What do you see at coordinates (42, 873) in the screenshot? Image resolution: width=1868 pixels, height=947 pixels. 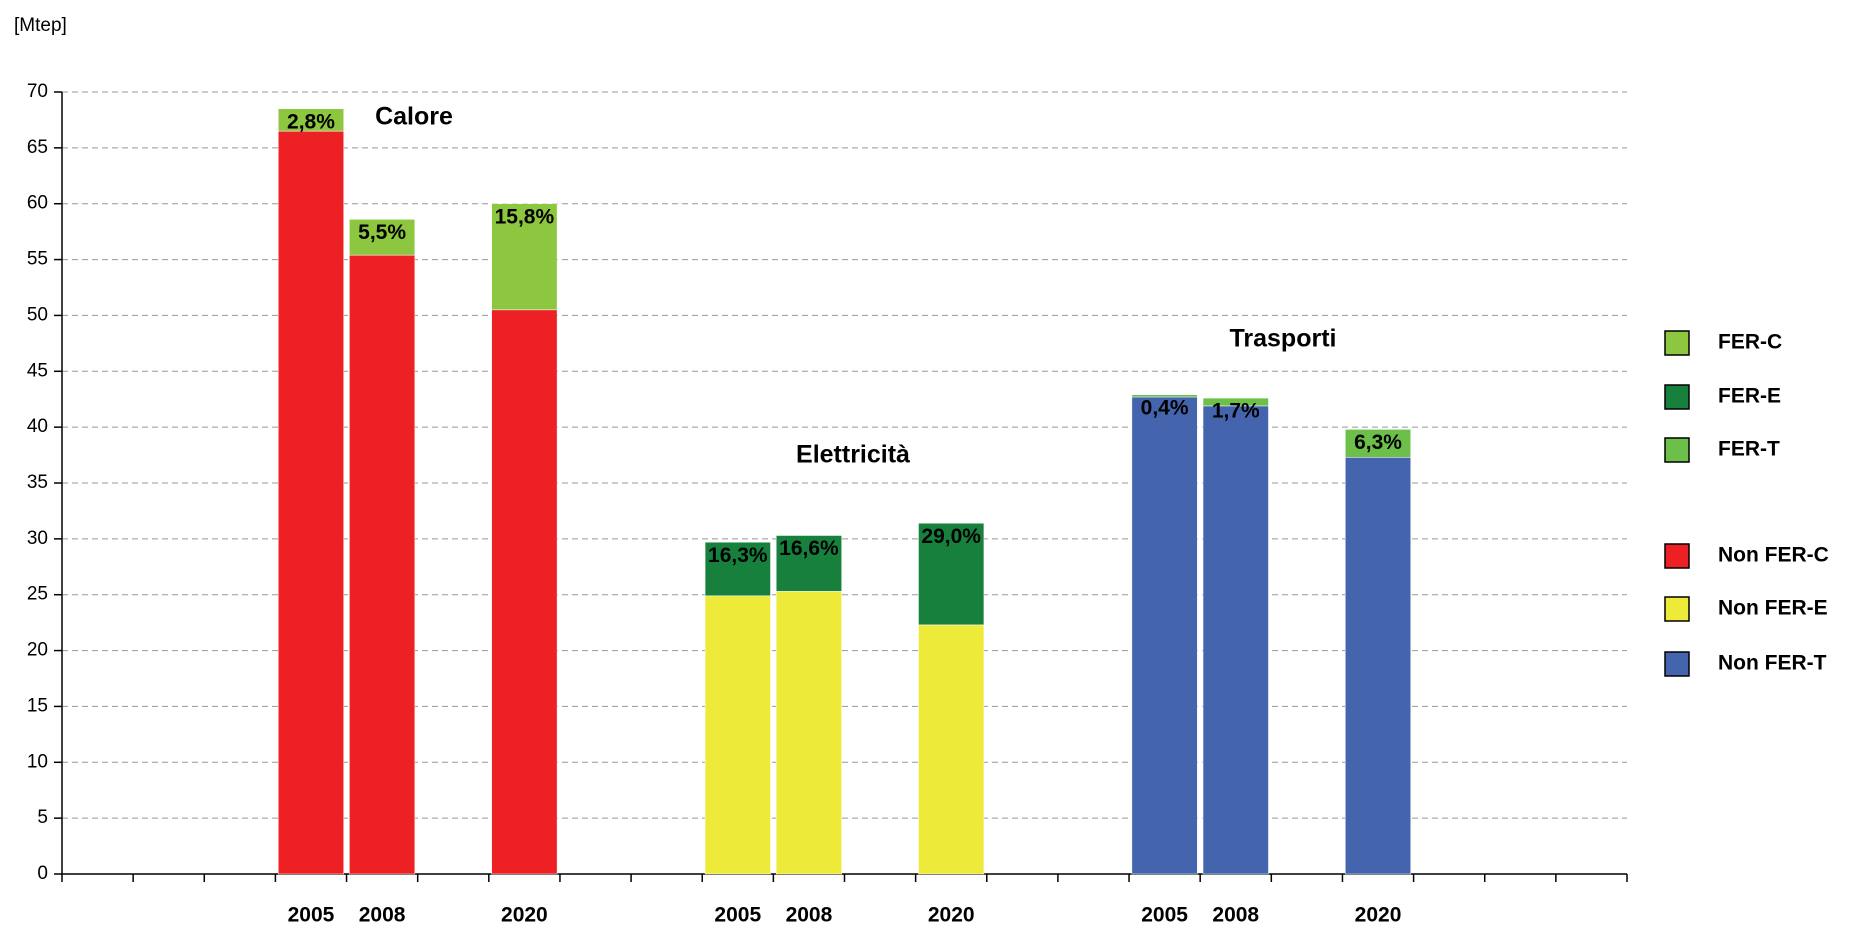 I see `y-tick-label: 0` at bounding box center [42, 873].